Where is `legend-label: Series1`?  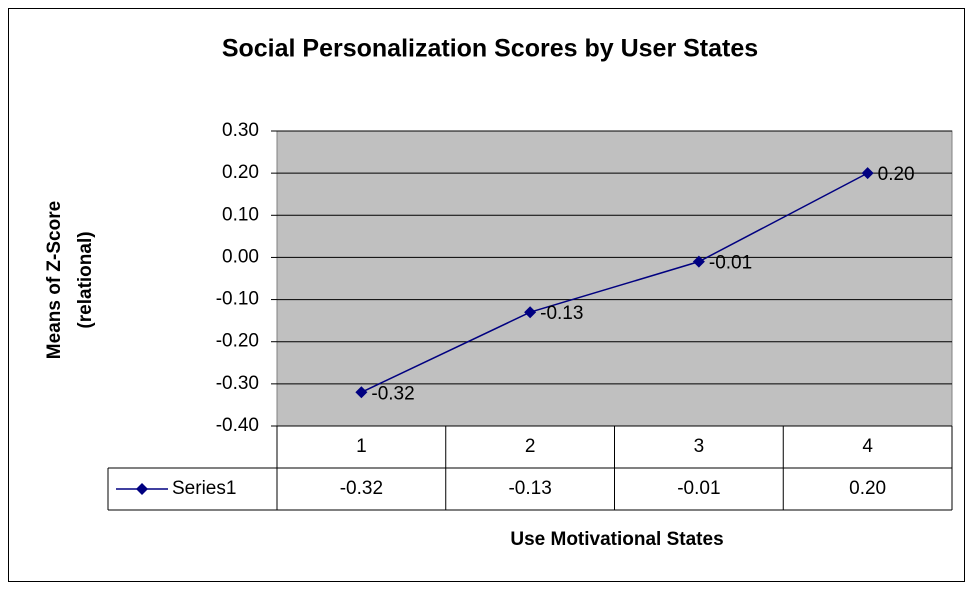 legend-label: Series1 is located at coordinates (204, 488).